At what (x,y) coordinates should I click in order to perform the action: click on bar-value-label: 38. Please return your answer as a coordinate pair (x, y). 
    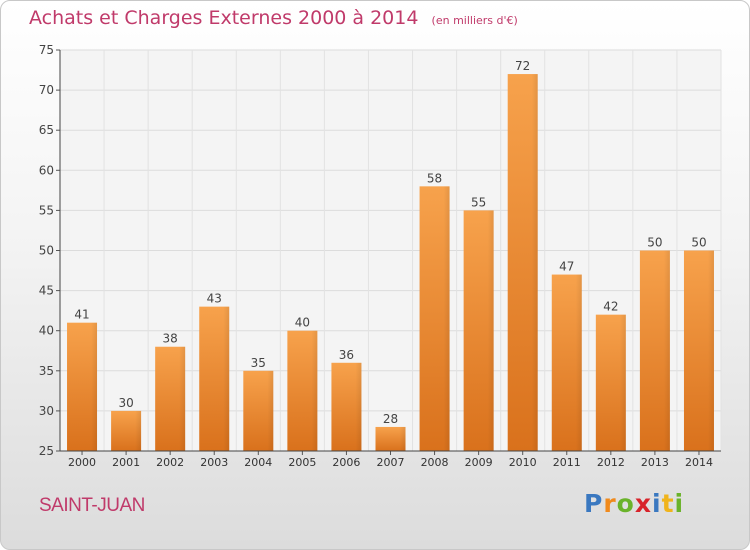
    Looking at the image, I should click on (170, 339).